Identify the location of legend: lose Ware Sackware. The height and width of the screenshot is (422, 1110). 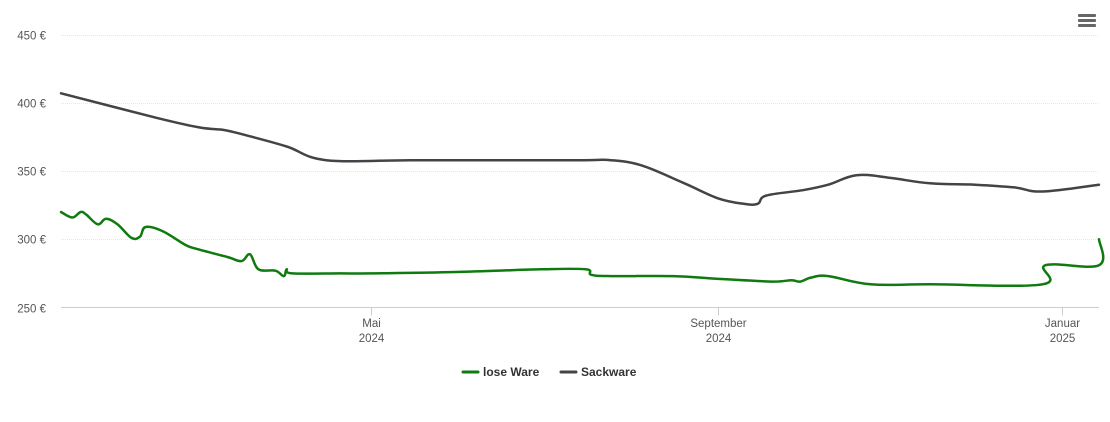
(549, 372).